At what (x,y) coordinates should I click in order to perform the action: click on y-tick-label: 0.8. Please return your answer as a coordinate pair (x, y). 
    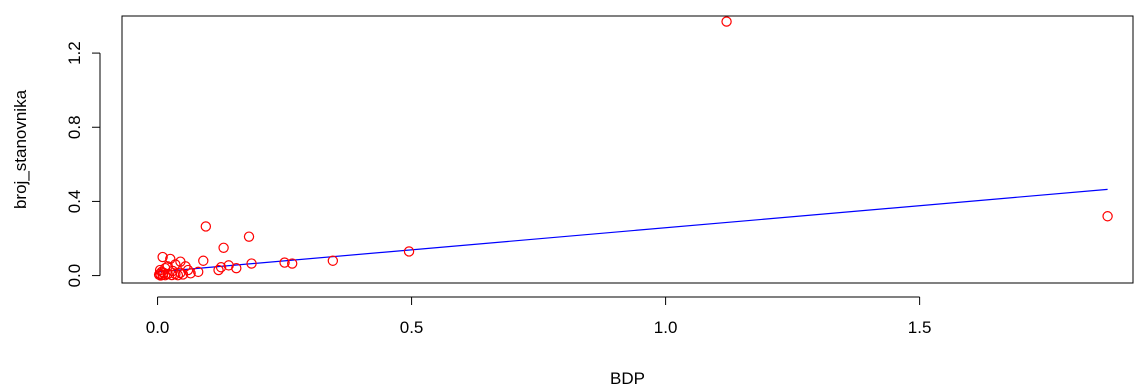
    Looking at the image, I should click on (74, 127).